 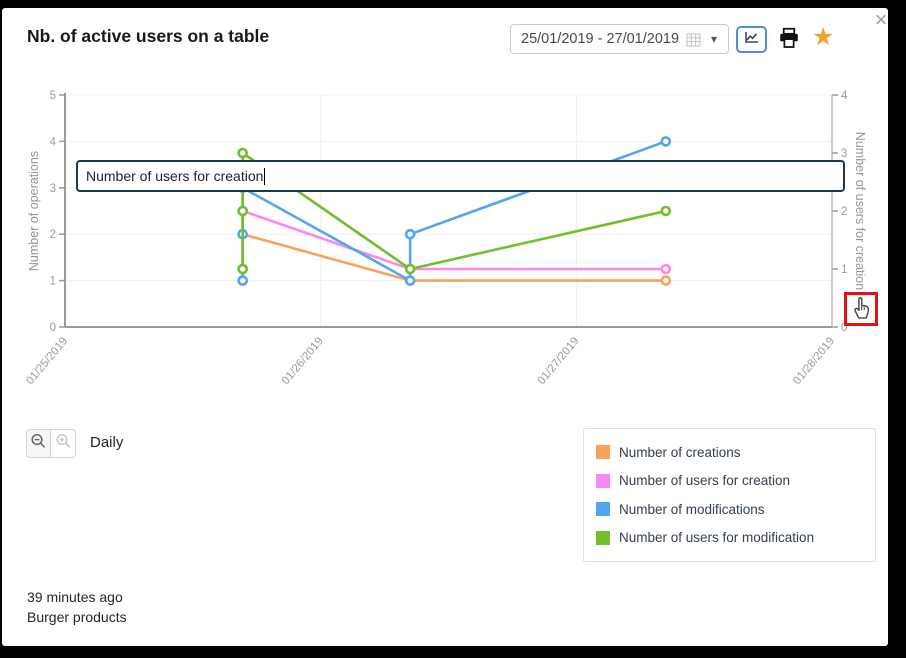 I want to click on magnifier-plus-icon, so click(x=63, y=444).